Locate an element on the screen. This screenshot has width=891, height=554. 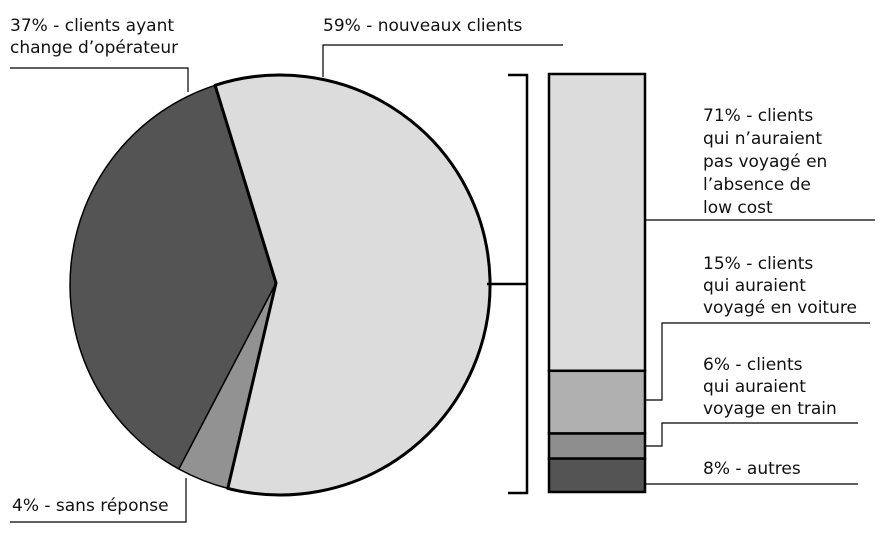
bar-segment-car is located at coordinates (597, 402).